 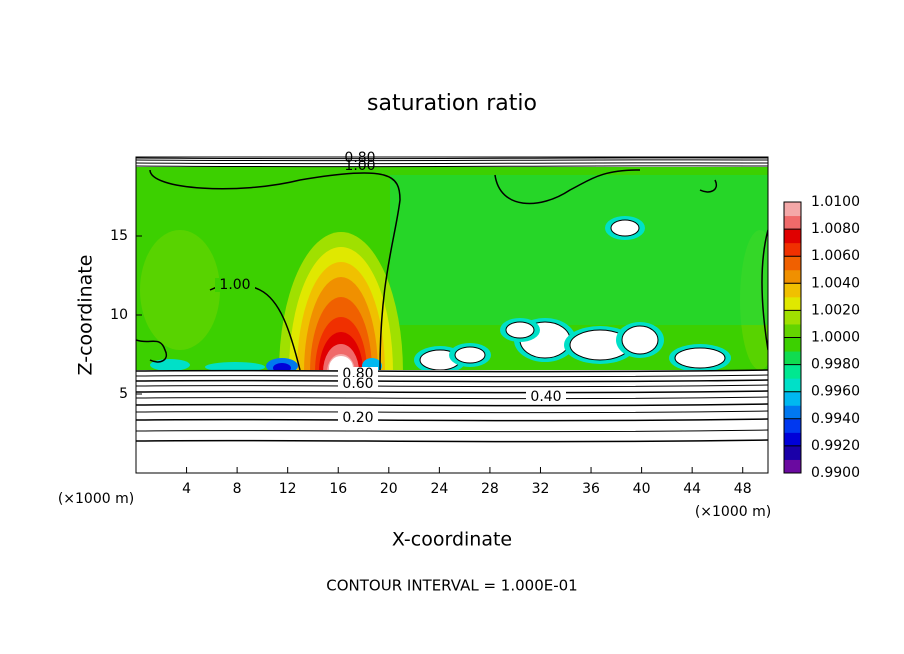 I want to click on x-tick-label: 8, so click(x=237, y=489).